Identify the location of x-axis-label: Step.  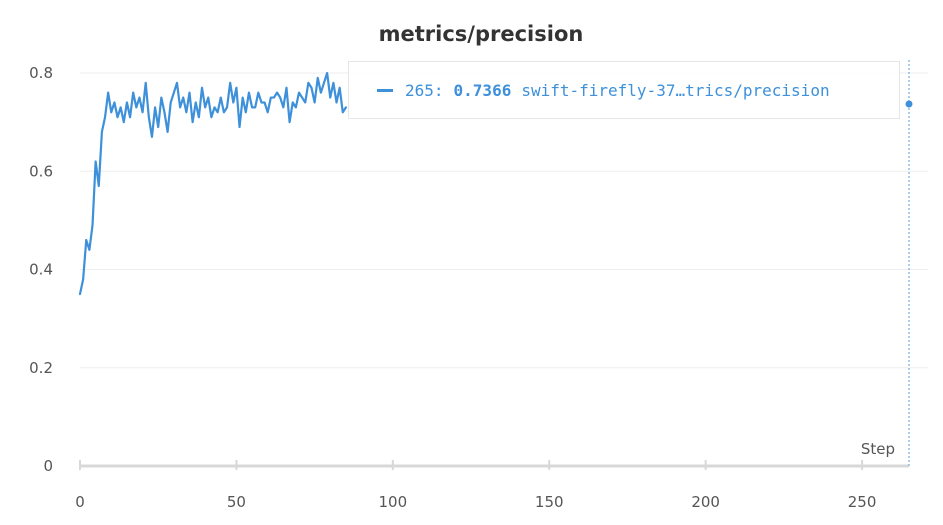
(878, 449).